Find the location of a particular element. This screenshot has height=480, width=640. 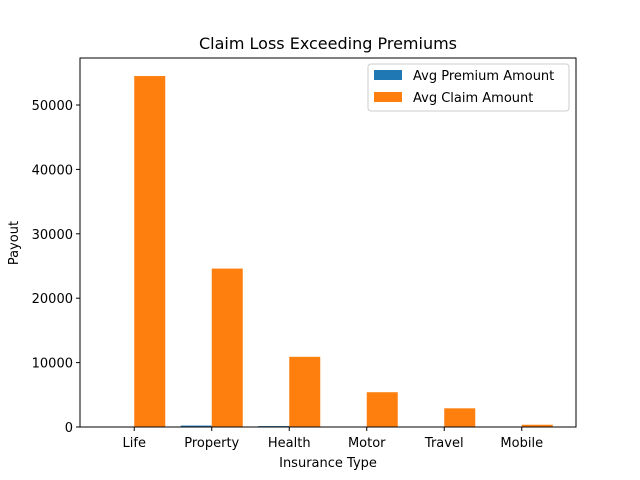

bar-claim-property is located at coordinates (227, 347).